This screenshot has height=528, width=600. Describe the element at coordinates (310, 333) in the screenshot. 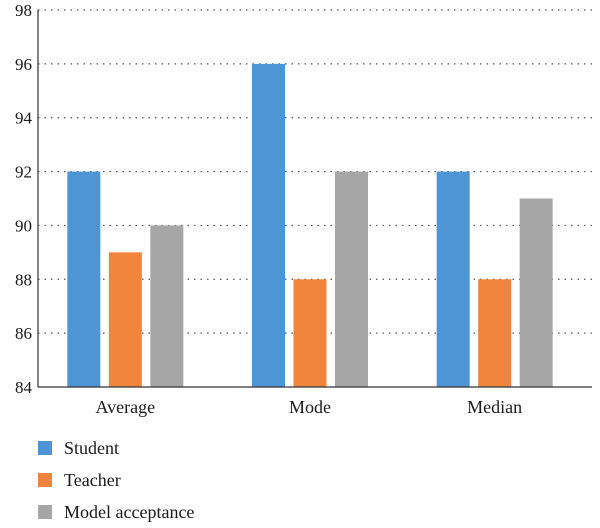

I see `bar-teacher-mode` at that location.